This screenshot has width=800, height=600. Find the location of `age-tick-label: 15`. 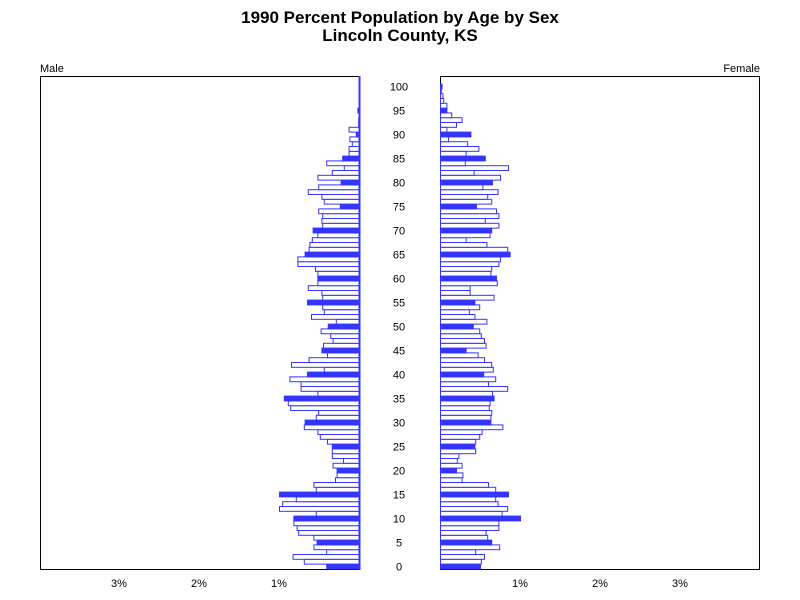

age-tick-label: 15 is located at coordinates (399, 496).